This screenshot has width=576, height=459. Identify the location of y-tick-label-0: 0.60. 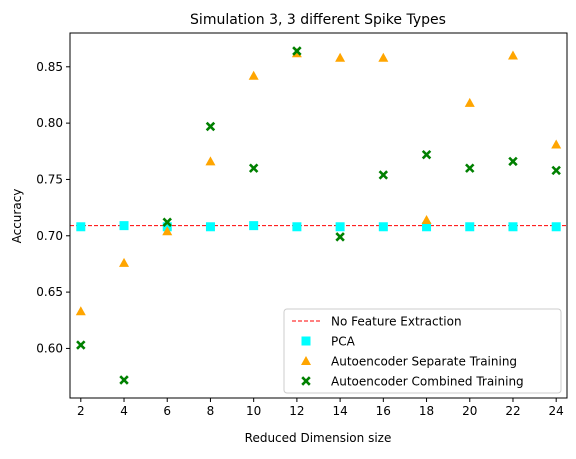
(49, 348).